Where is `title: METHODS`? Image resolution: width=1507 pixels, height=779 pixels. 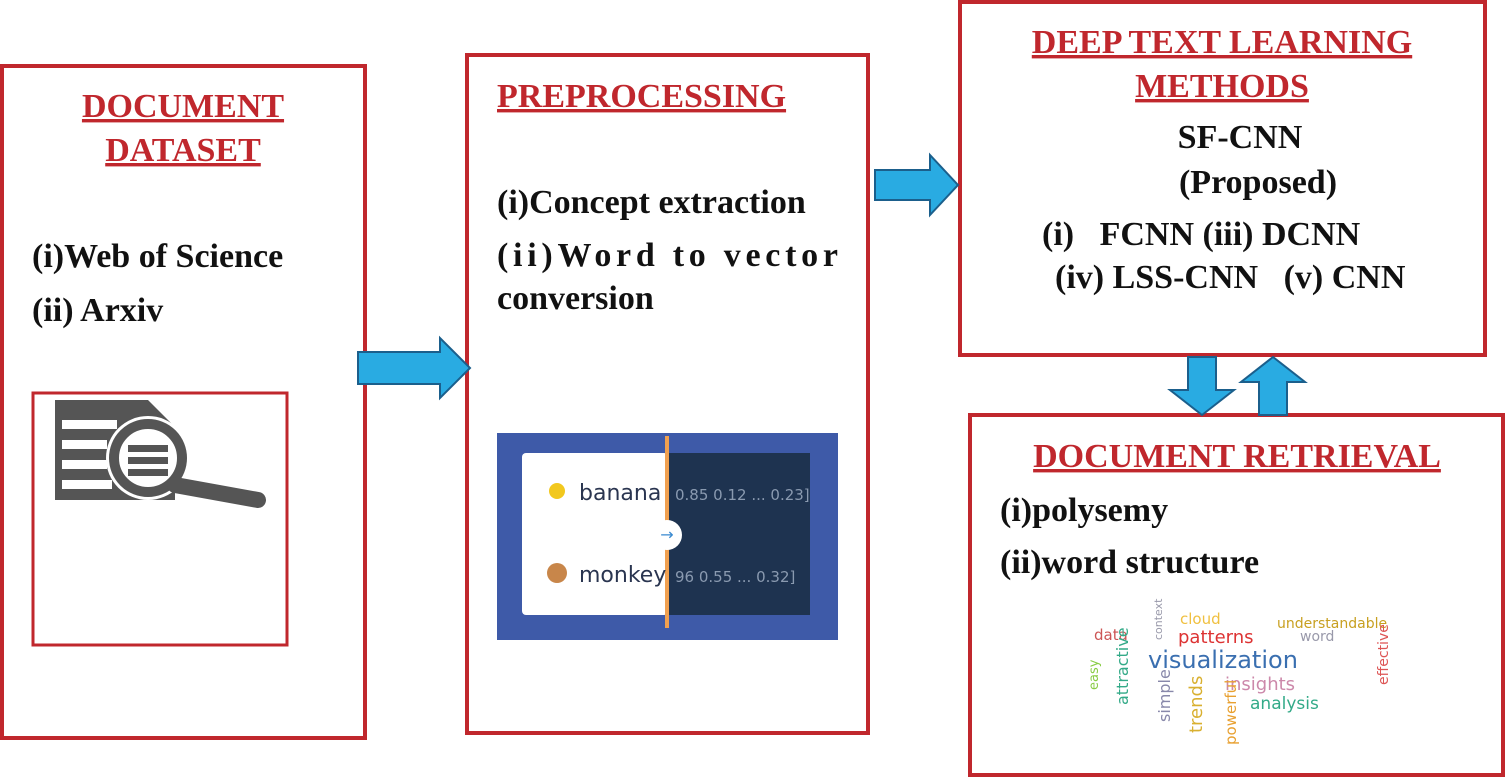 title: METHODS is located at coordinates (1222, 86).